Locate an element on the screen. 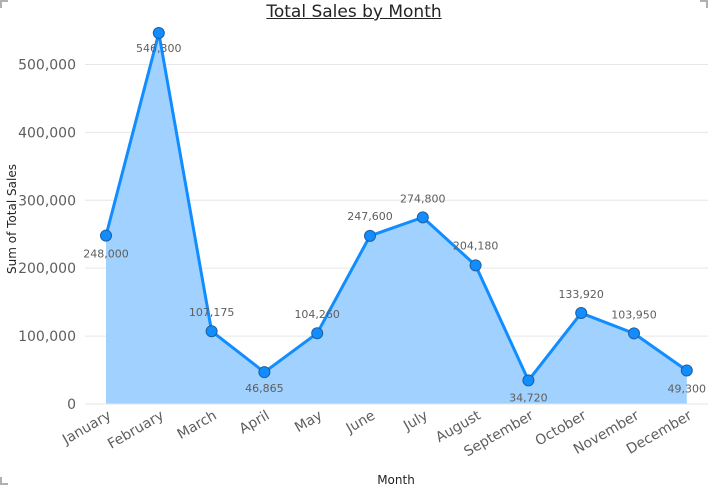  x-tick-label: January is located at coordinates (86, 428).